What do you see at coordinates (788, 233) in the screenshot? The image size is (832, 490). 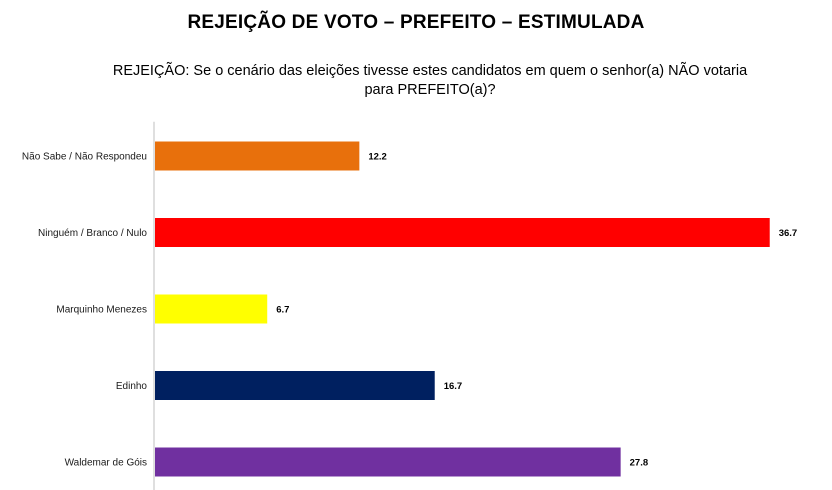 I see `value-label: 36.7` at bounding box center [788, 233].